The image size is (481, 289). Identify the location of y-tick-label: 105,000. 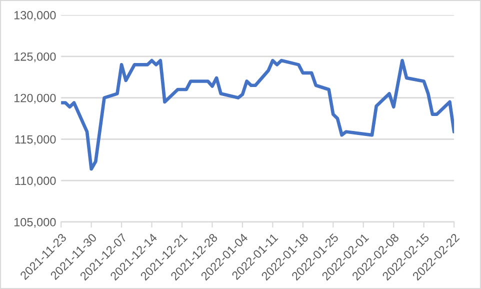
(35, 223).